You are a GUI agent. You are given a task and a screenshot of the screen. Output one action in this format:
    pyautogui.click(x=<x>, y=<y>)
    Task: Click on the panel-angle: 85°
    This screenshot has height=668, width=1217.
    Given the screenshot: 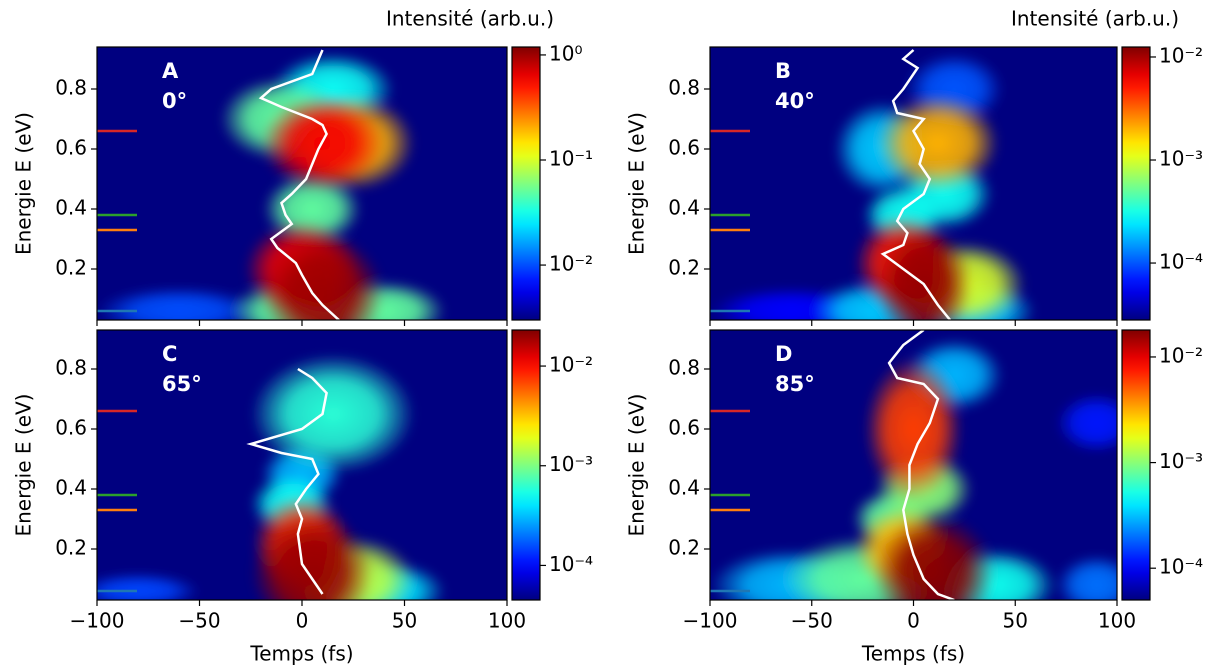 What is the action you would take?
    pyautogui.click(x=795, y=384)
    